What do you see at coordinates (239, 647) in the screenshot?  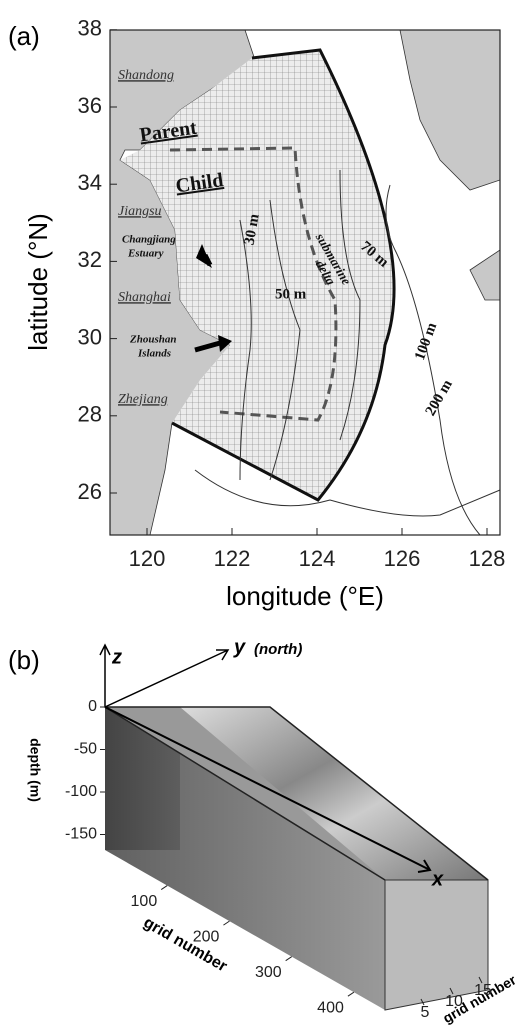 I see `axis-name: y` at bounding box center [239, 647].